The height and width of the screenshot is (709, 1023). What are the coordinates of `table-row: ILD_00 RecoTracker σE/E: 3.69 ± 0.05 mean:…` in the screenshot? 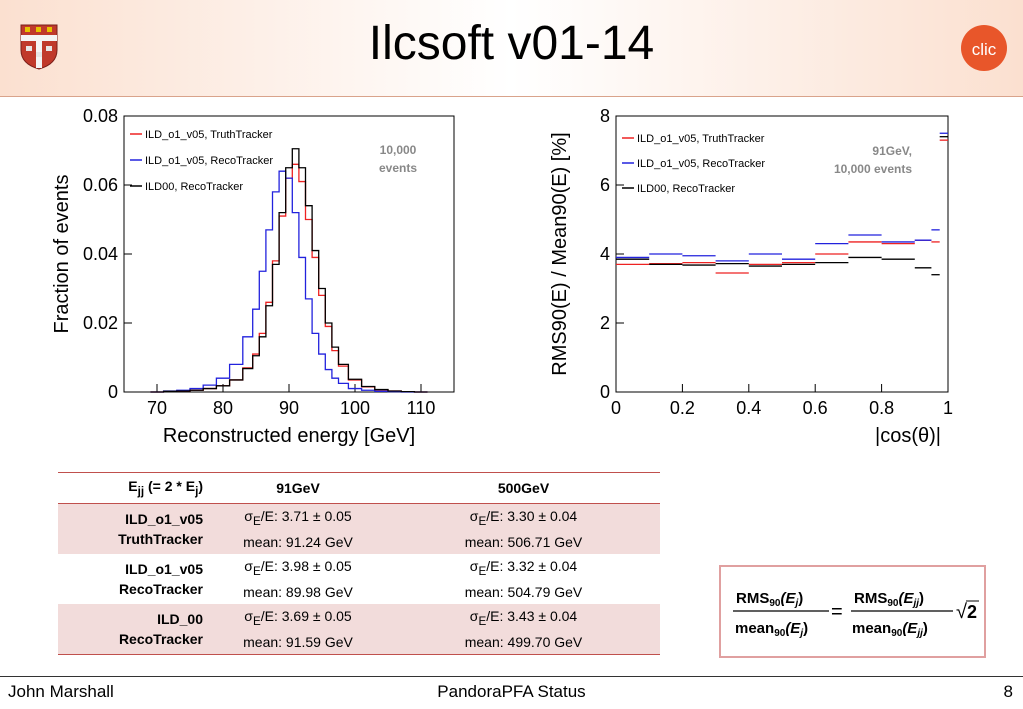 It's located at (359, 629).